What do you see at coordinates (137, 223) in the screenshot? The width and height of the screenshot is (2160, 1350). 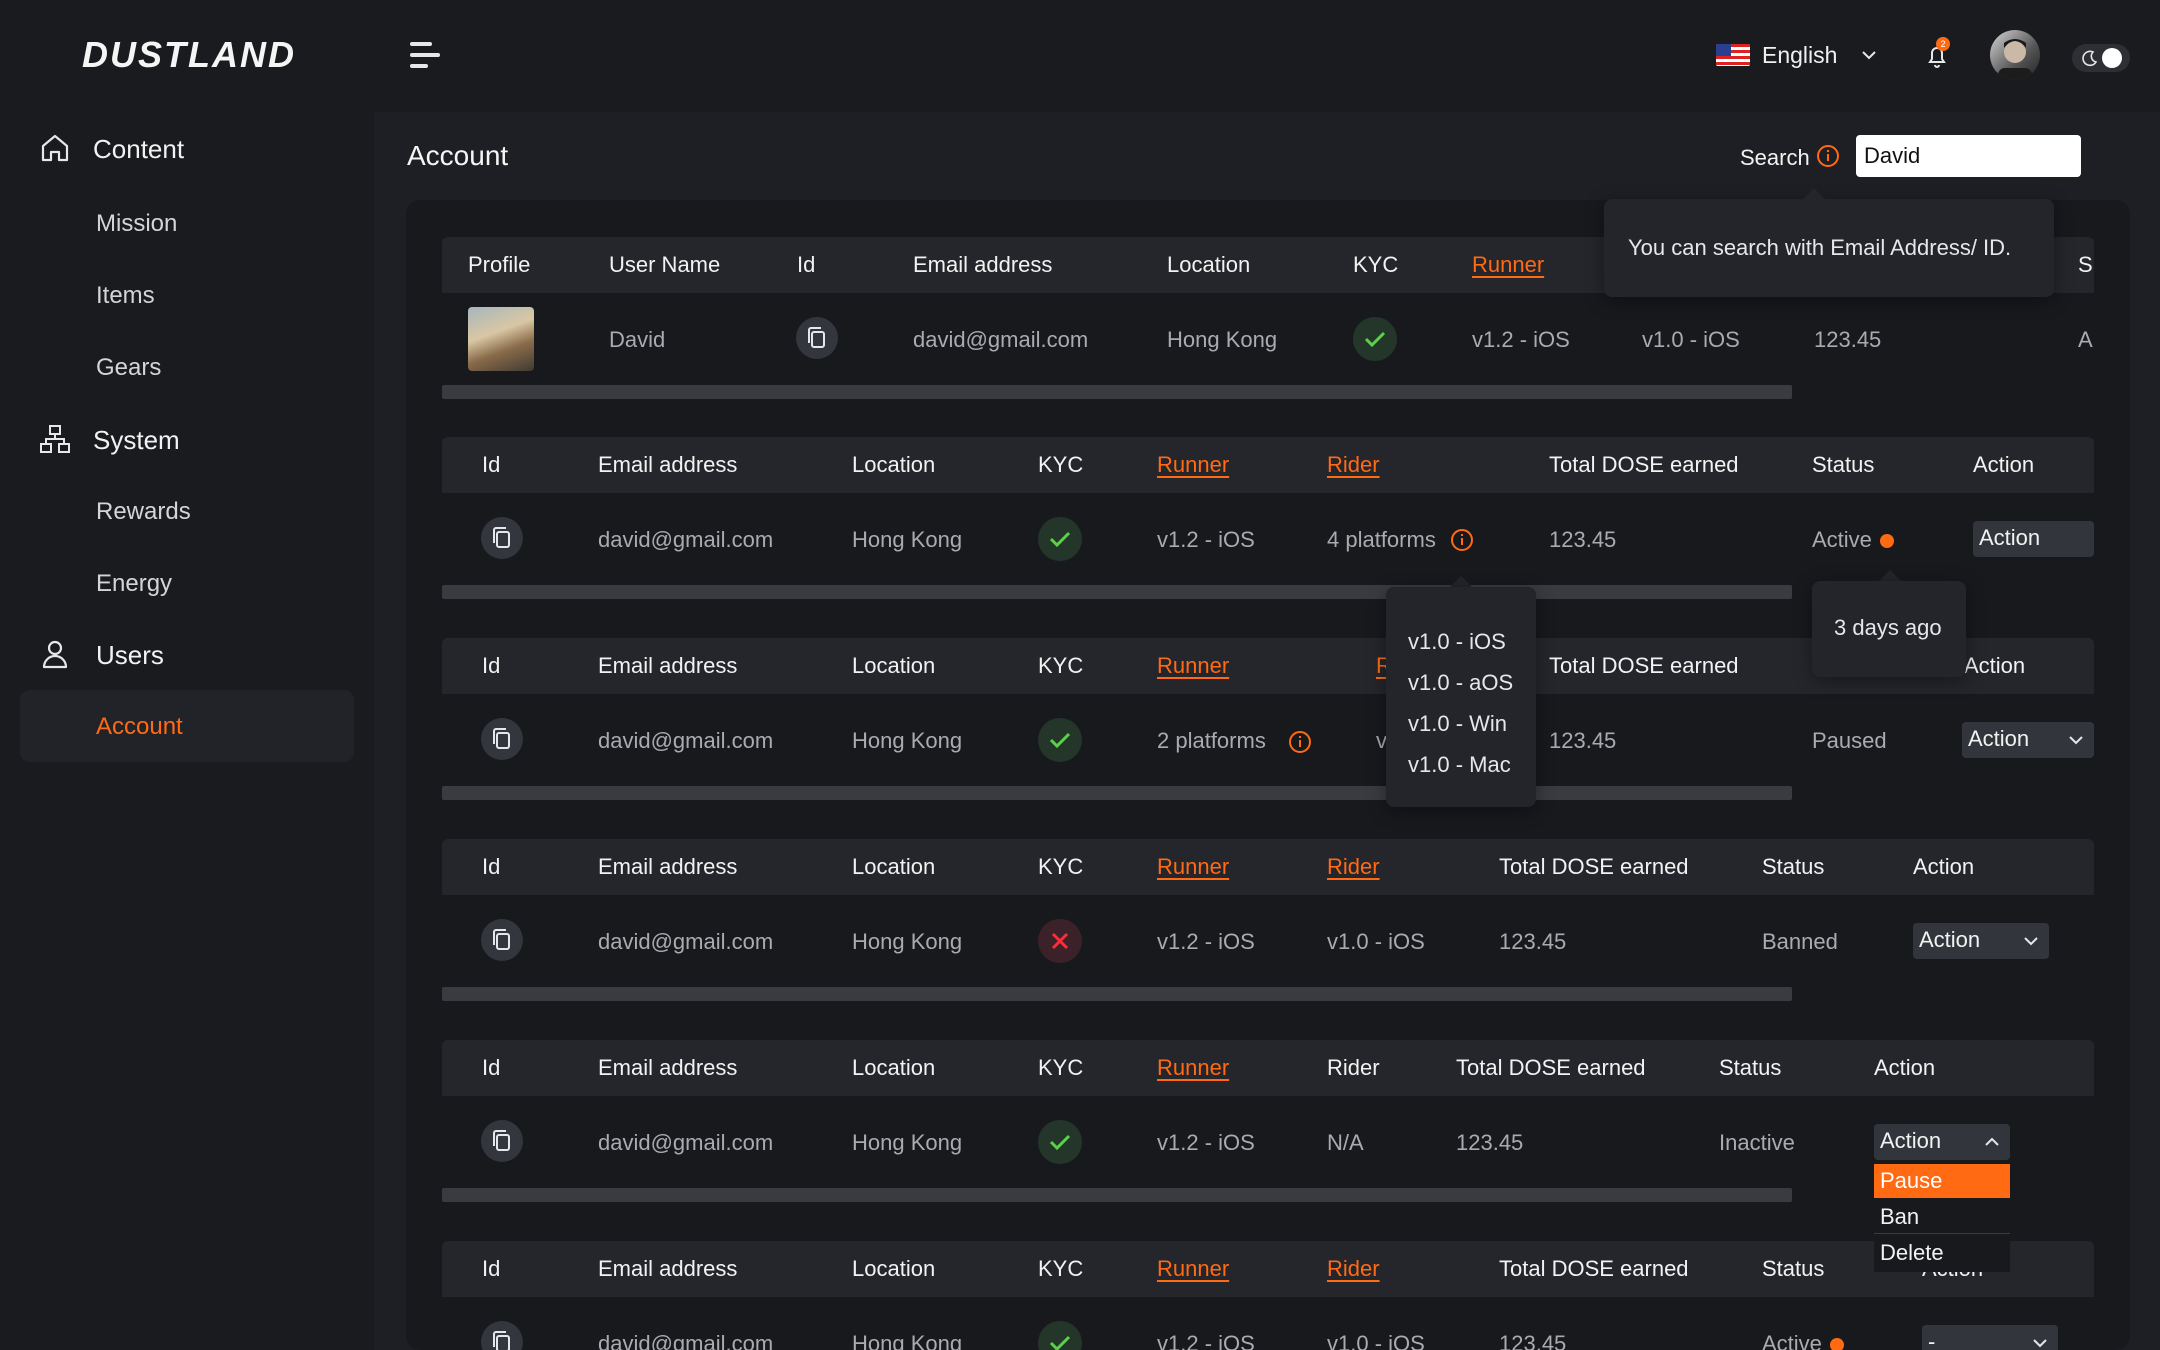 I see `sidebar-item-mission: Mission` at bounding box center [137, 223].